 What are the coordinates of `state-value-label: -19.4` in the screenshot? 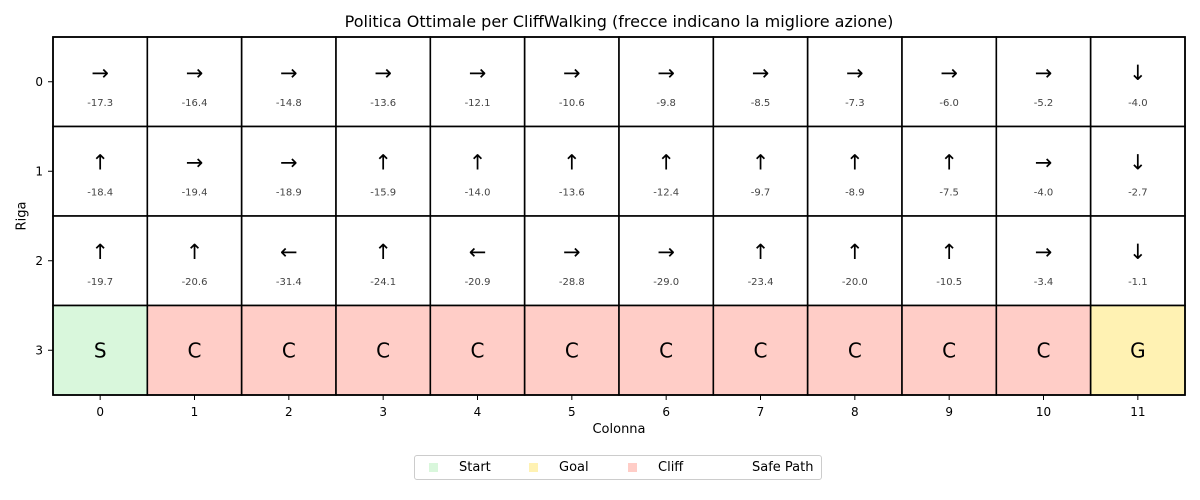 It's located at (195, 192).